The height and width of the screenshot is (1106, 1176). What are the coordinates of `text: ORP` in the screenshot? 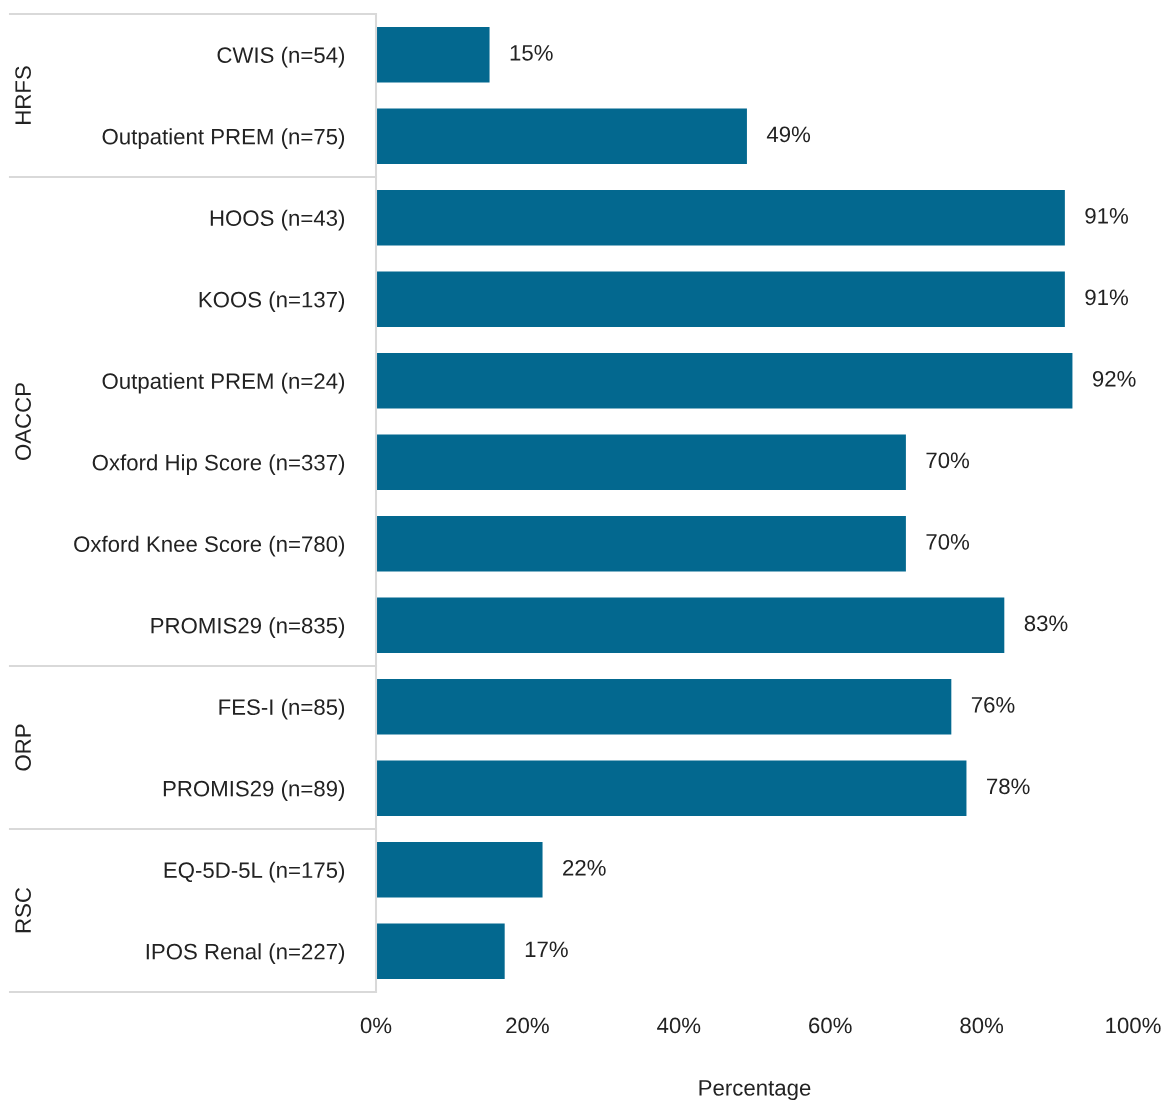 It's located at (23, 747).